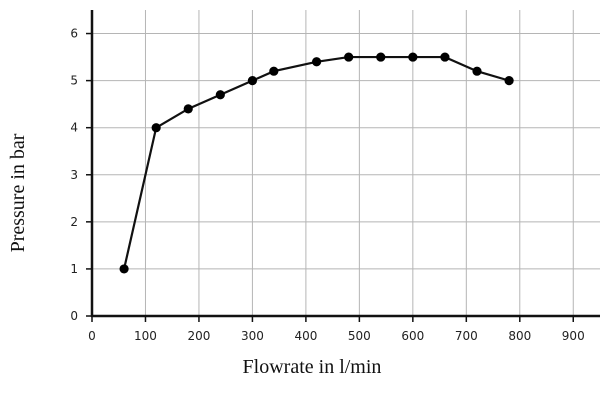 Image resolution: width=609 pixels, height=400 pixels. Describe the element at coordinates (74, 222) in the screenshot. I see `y-tick-label-2: 2` at that location.